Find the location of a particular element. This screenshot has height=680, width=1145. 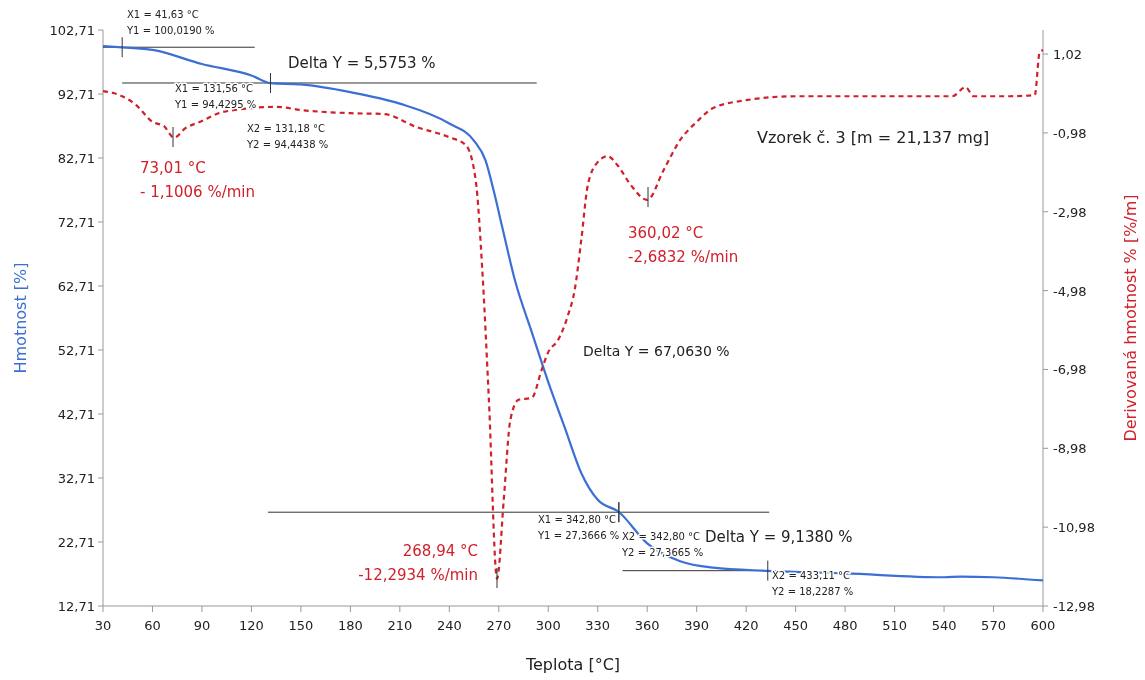

y-tick-label: 92,71 is located at coordinates (76, 94).